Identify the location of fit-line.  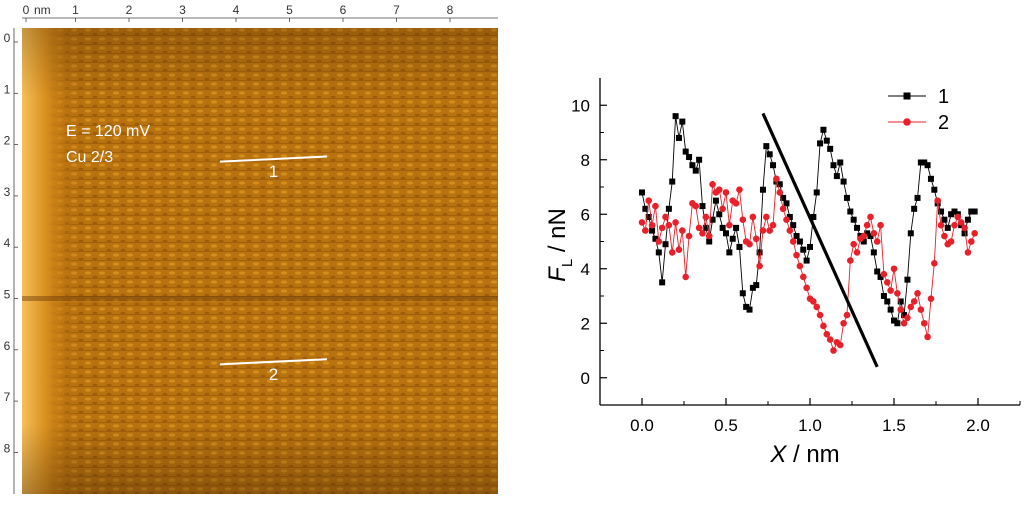
(820, 240).